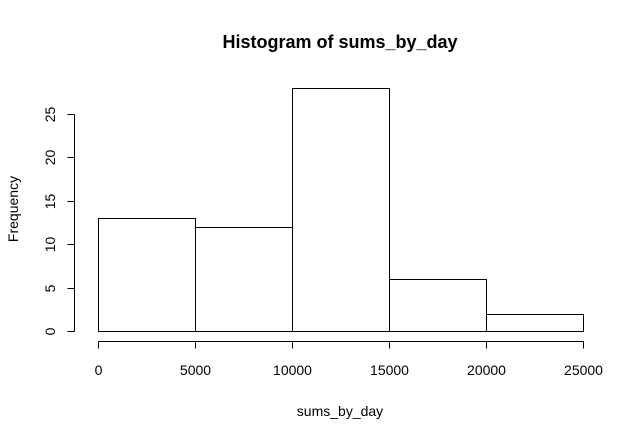  Describe the element at coordinates (13, 209) in the screenshot. I see `y-axis-label: Frequency` at that location.